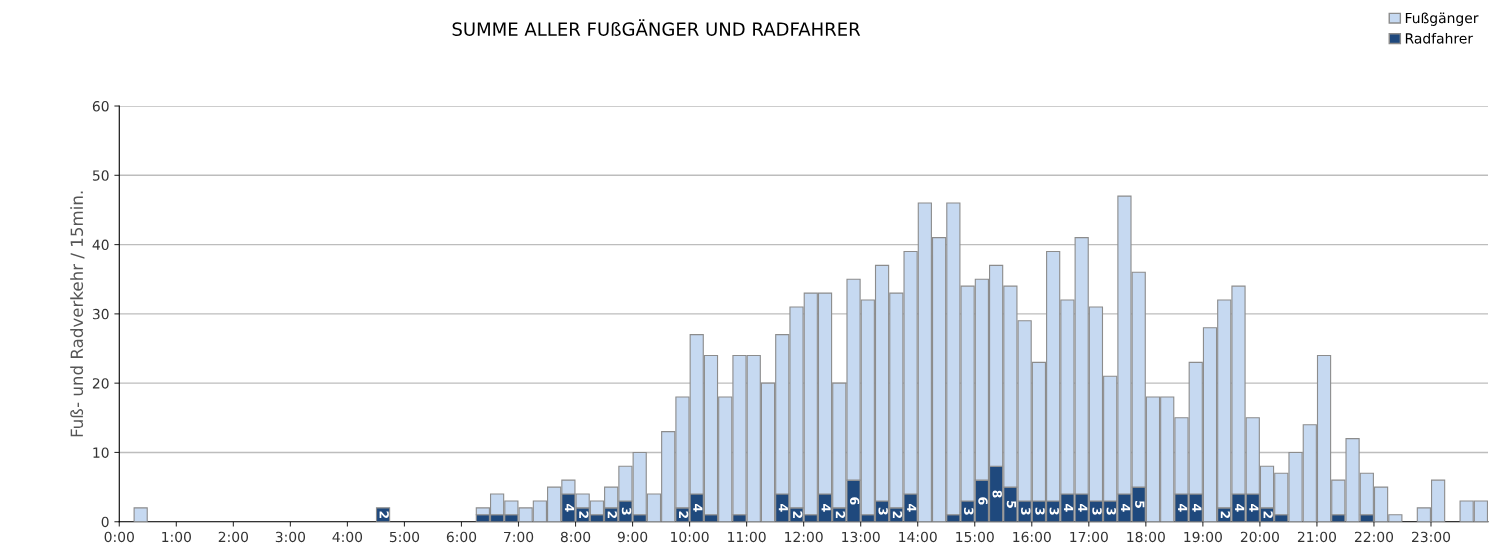 This screenshot has width=1491, height=558. I want to click on x-tick-label: 18:00, so click(1146, 537).